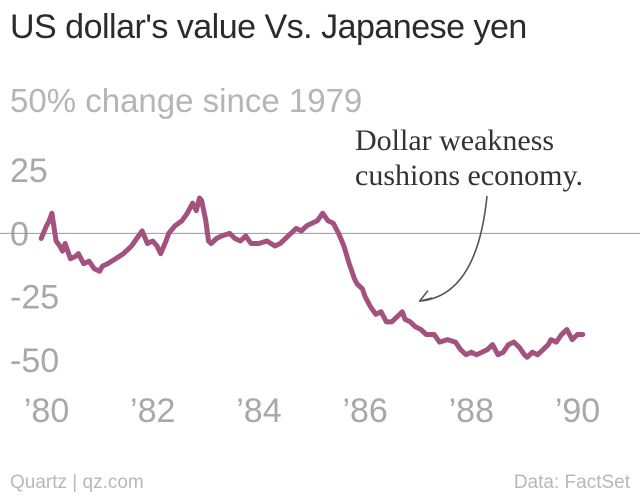 The image size is (640, 500). What do you see at coordinates (469, 175) in the screenshot?
I see `annotation-text-line: cushions economy.` at bounding box center [469, 175].